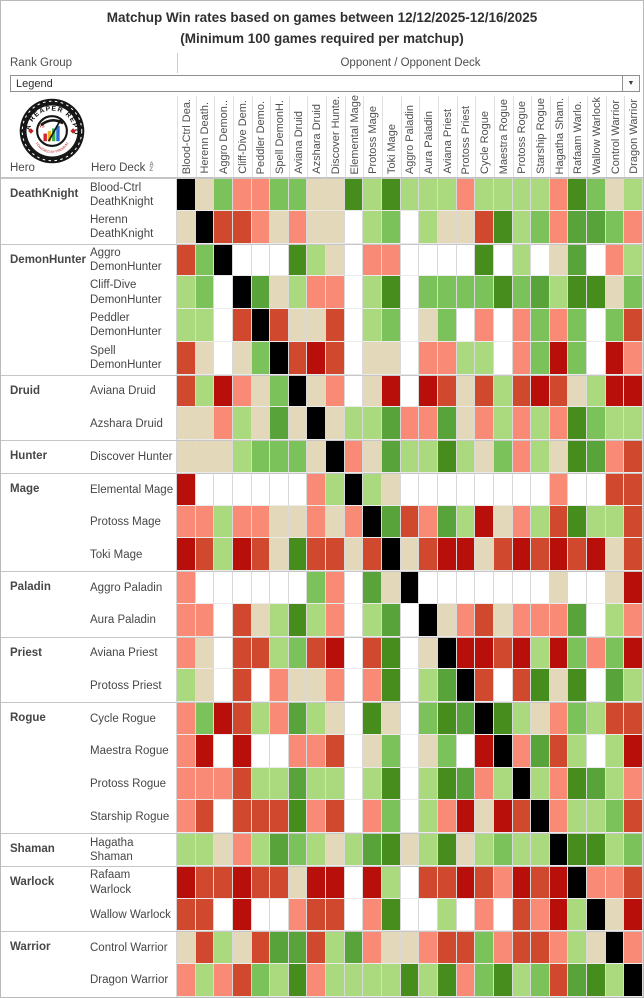 This screenshot has width=644, height=998. What do you see at coordinates (354, 136) in the screenshot?
I see `column-header: Elemental Mage` at bounding box center [354, 136].